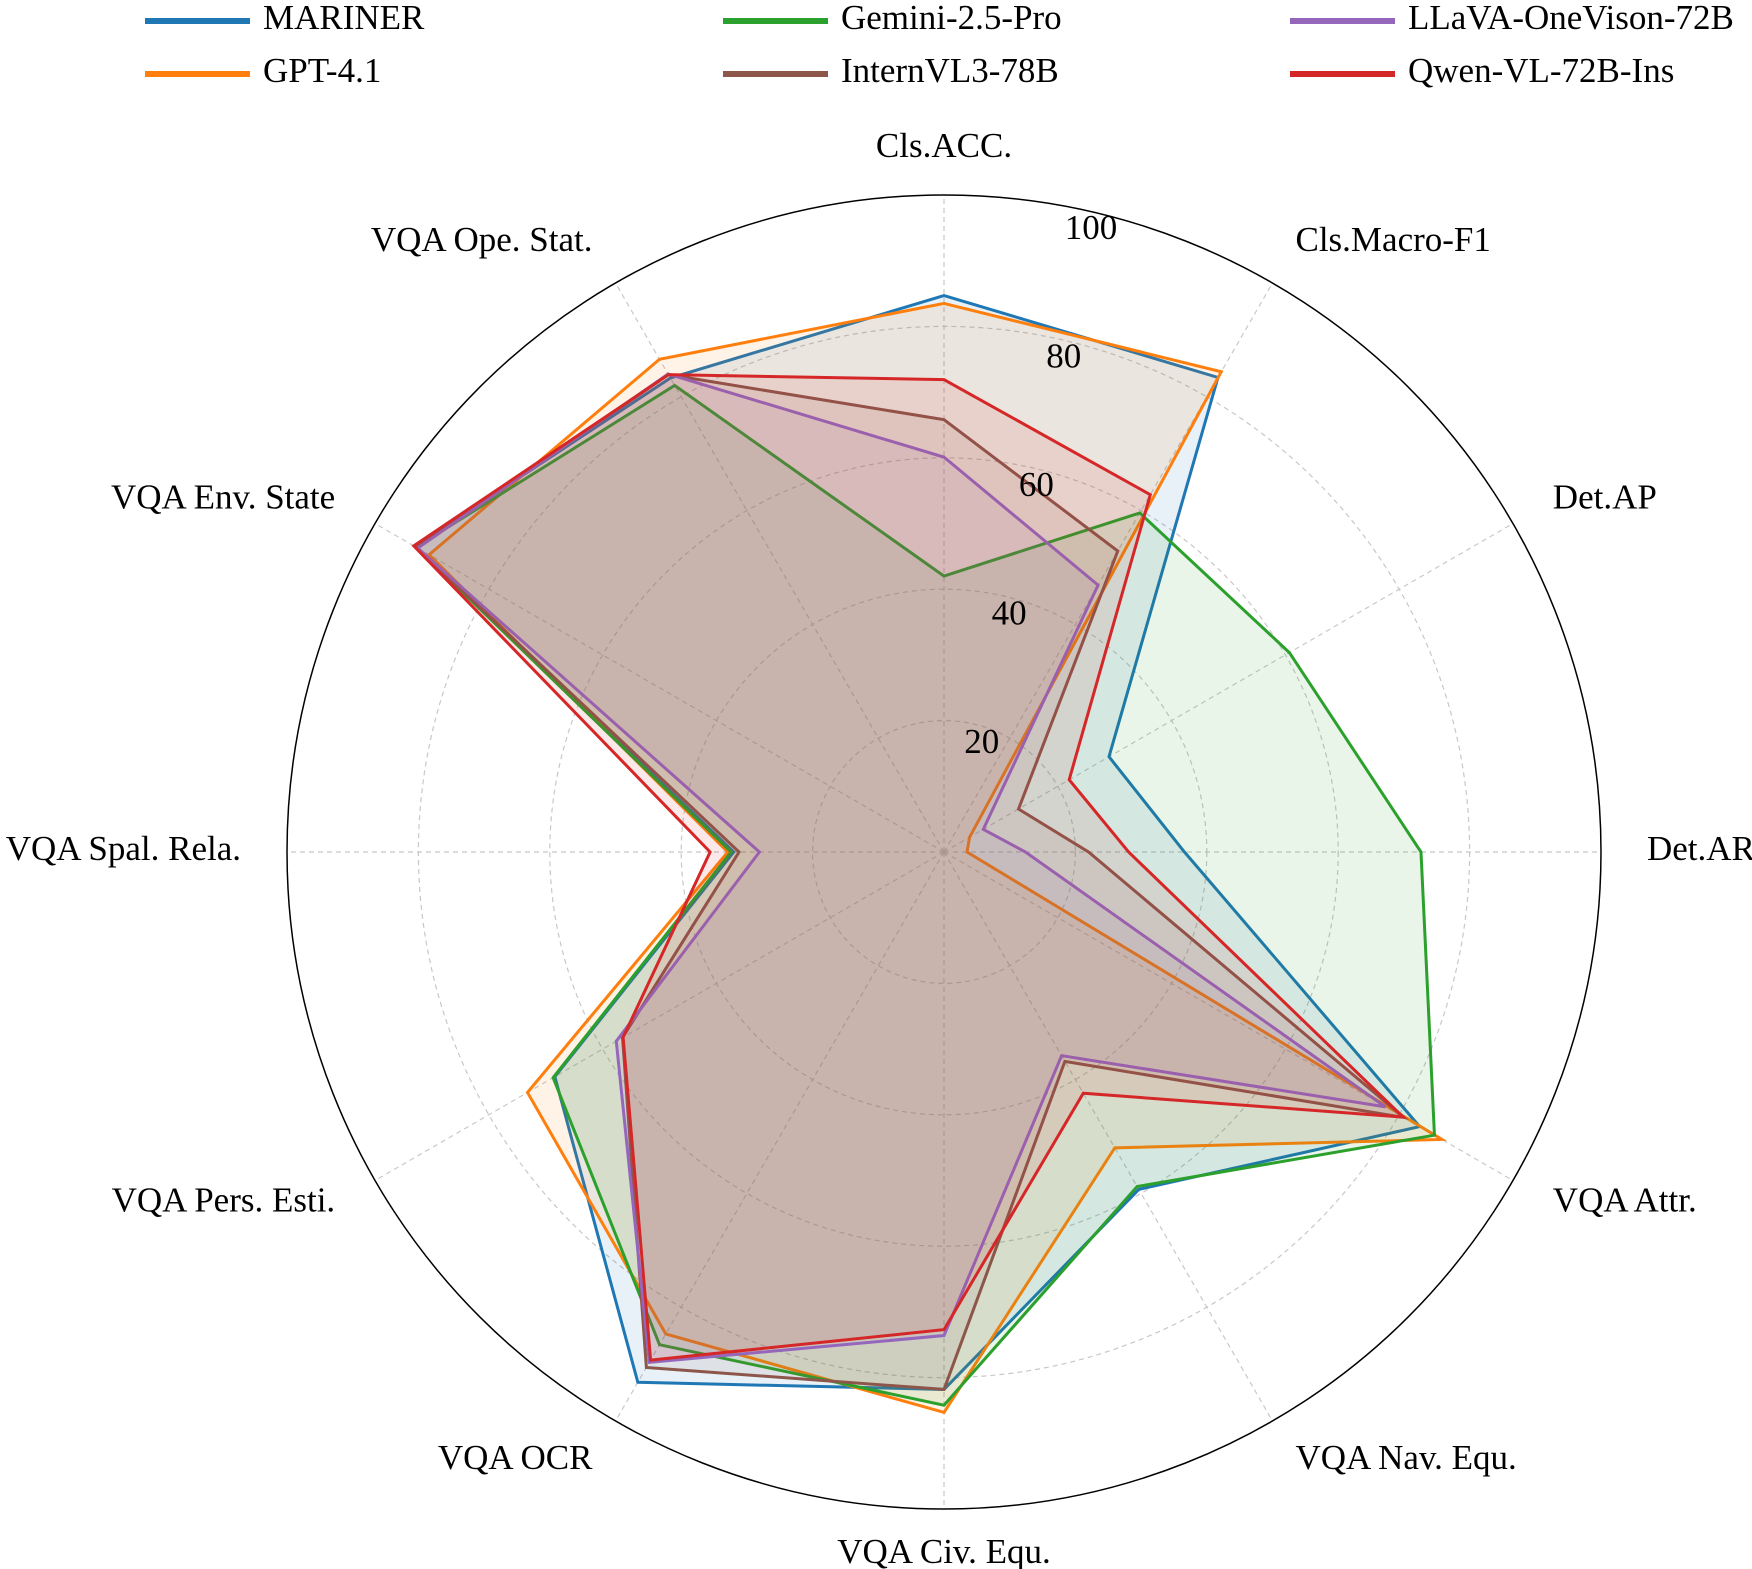 Image resolution: width=1752 pixels, height=1569 pixels. What do you see at coordinates (515, 1457) in the screenshot?
I see `axis-label: VQA OCR` at bounding box center [515, 1457].